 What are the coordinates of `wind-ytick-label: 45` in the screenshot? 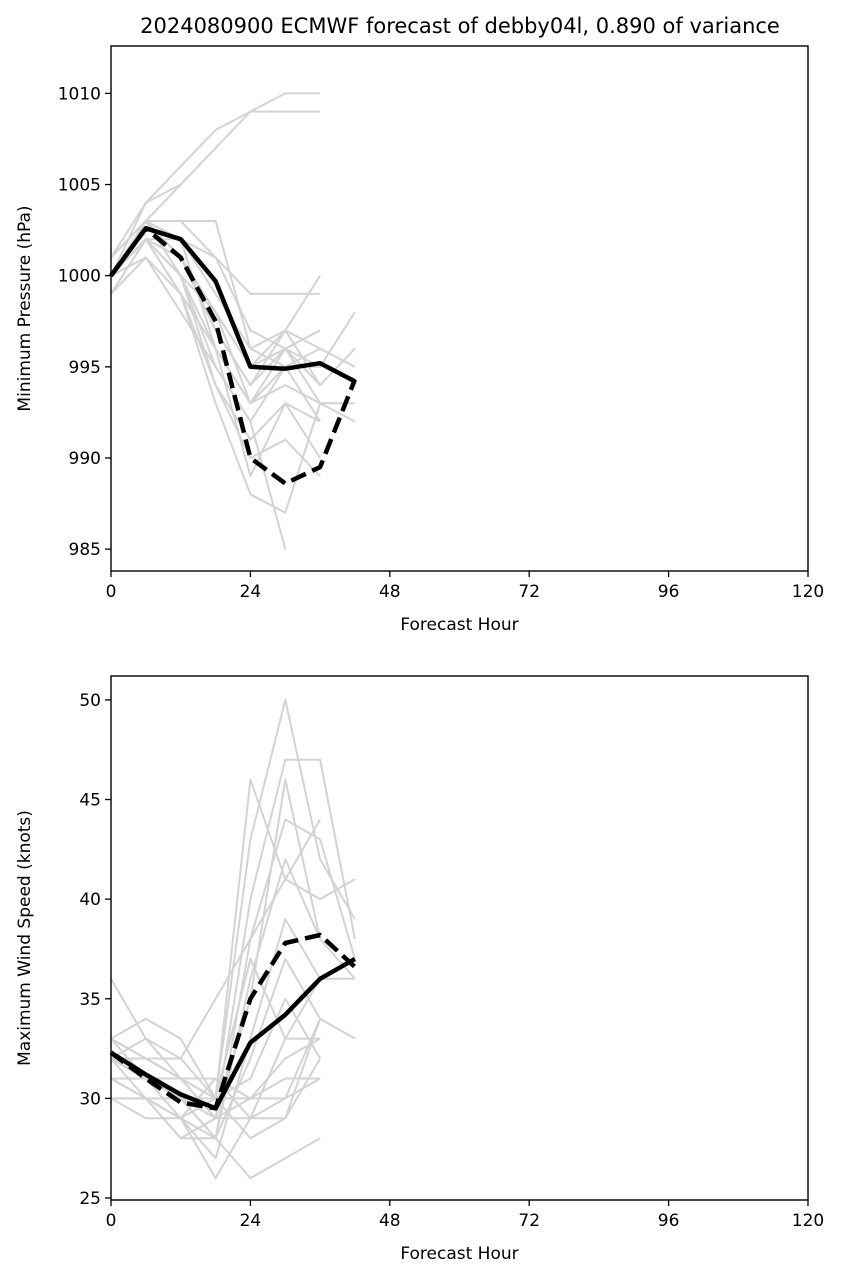 It's located at (90, 801).